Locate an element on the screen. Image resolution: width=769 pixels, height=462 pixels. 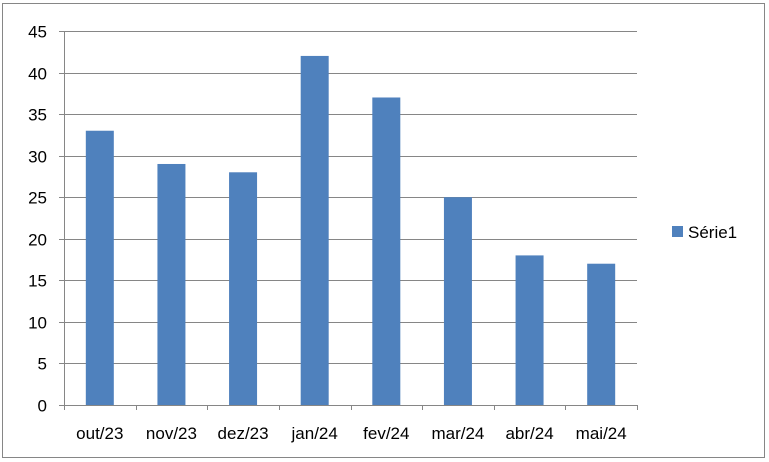
x-tick-label: nov/23 is located at coordinates (171, 433).